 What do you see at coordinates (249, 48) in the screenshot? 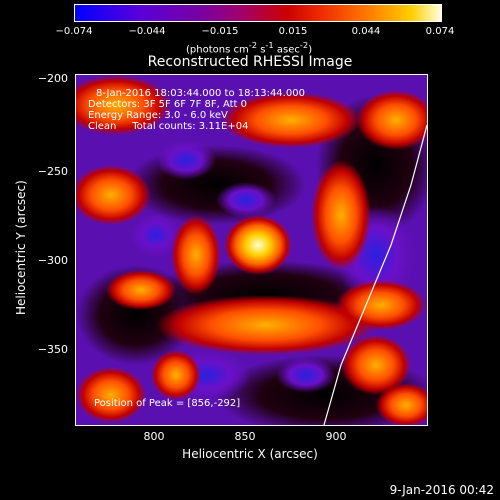
I see `colorbar-units: (photons cm-2 s-1 asec-2)` at bounding box center [249, 48].